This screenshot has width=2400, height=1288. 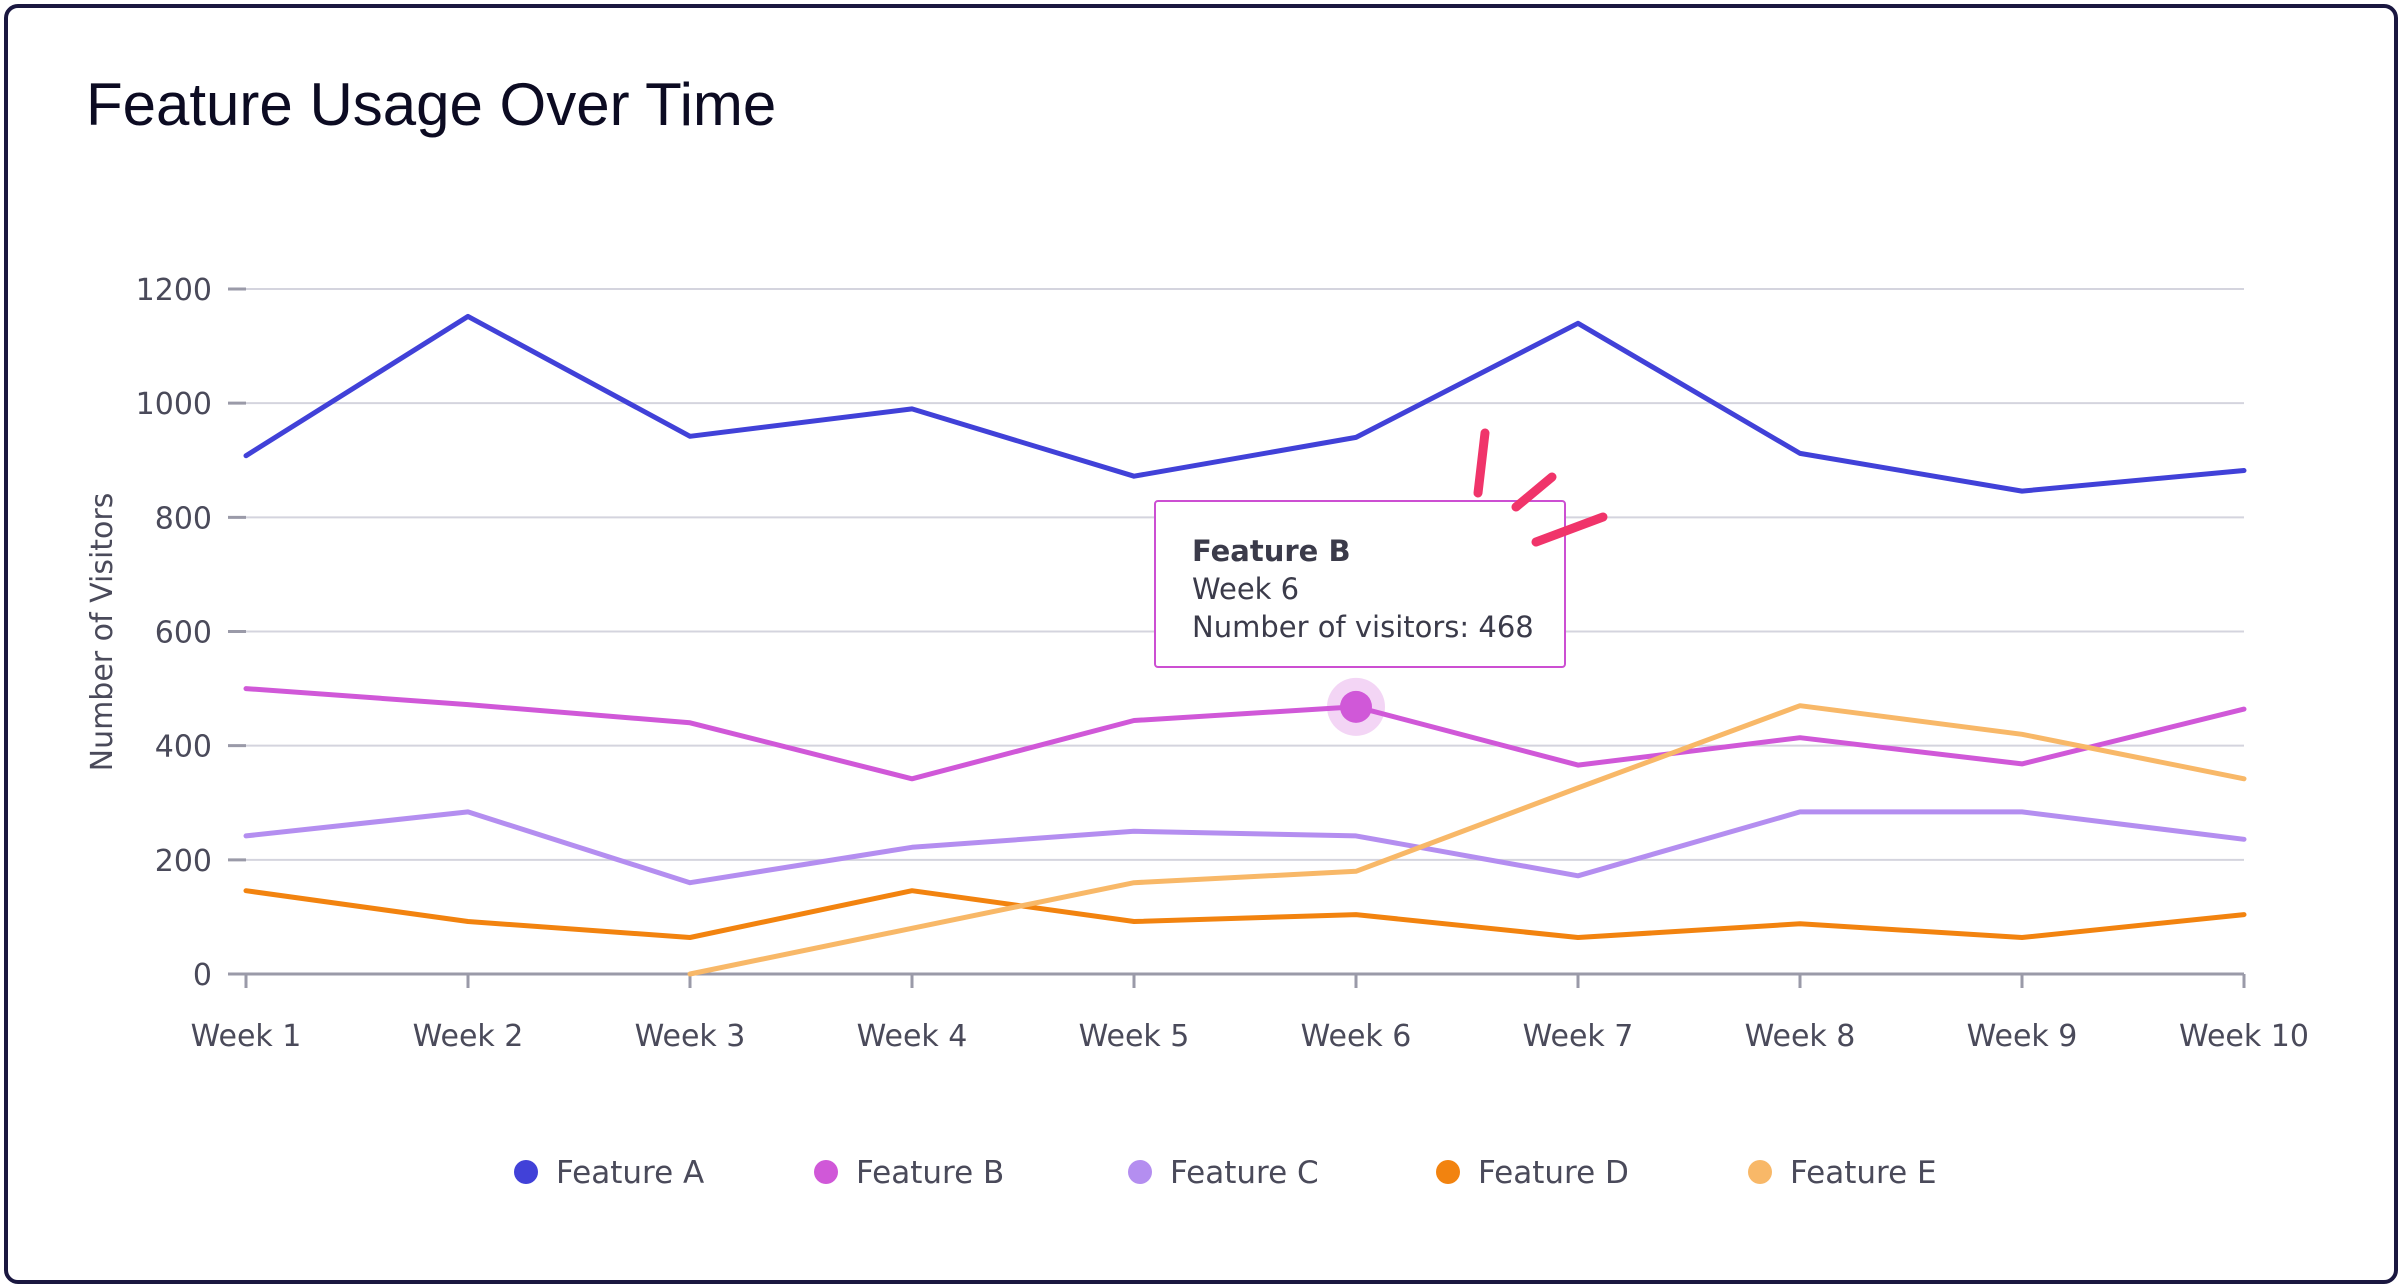 I want to click on x-tick-label: Week 8, so click(x=1800, y=1036).